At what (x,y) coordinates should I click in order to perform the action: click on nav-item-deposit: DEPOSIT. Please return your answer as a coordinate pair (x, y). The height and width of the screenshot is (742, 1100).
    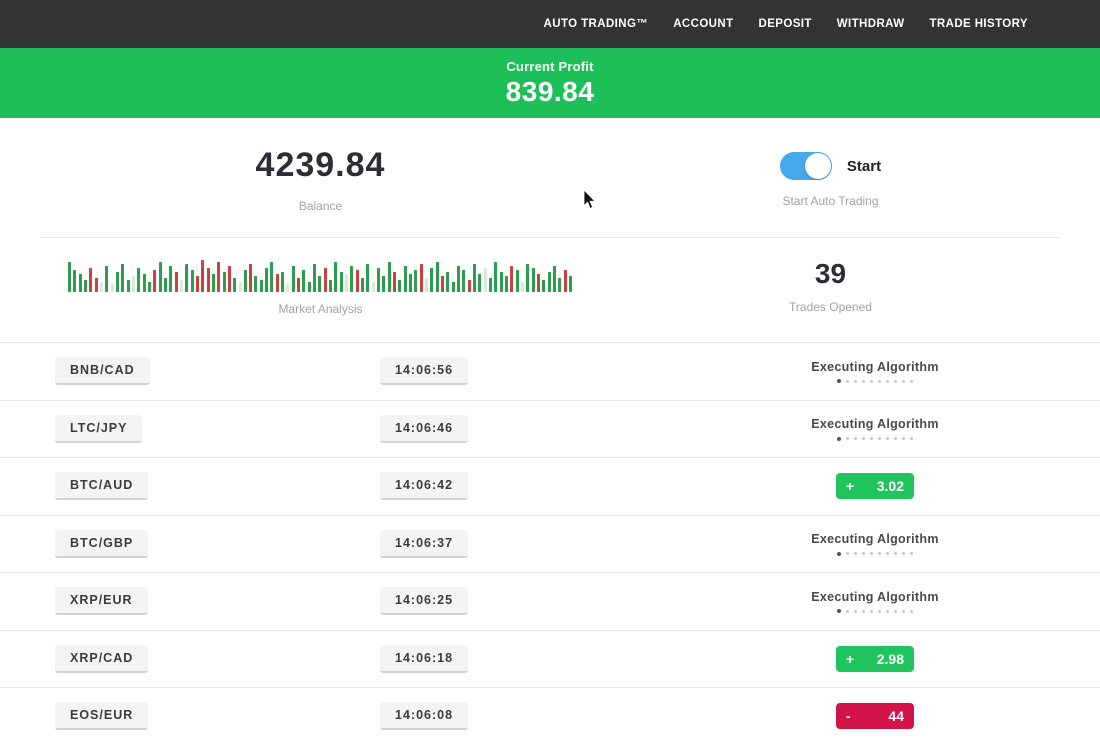
    Looking at the image, I should click on (785, 24).